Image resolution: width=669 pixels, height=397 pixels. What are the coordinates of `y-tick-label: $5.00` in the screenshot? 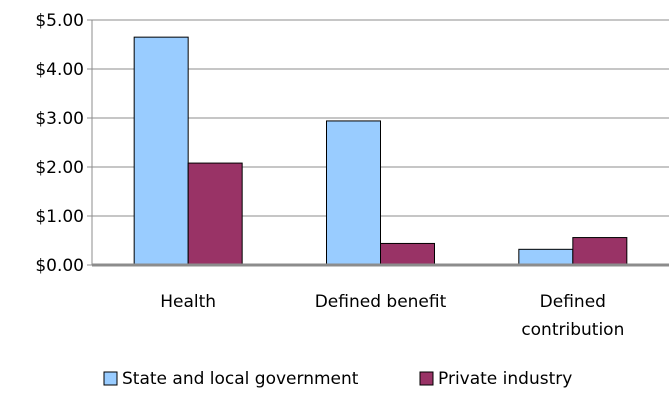 It's located at (59, 21).